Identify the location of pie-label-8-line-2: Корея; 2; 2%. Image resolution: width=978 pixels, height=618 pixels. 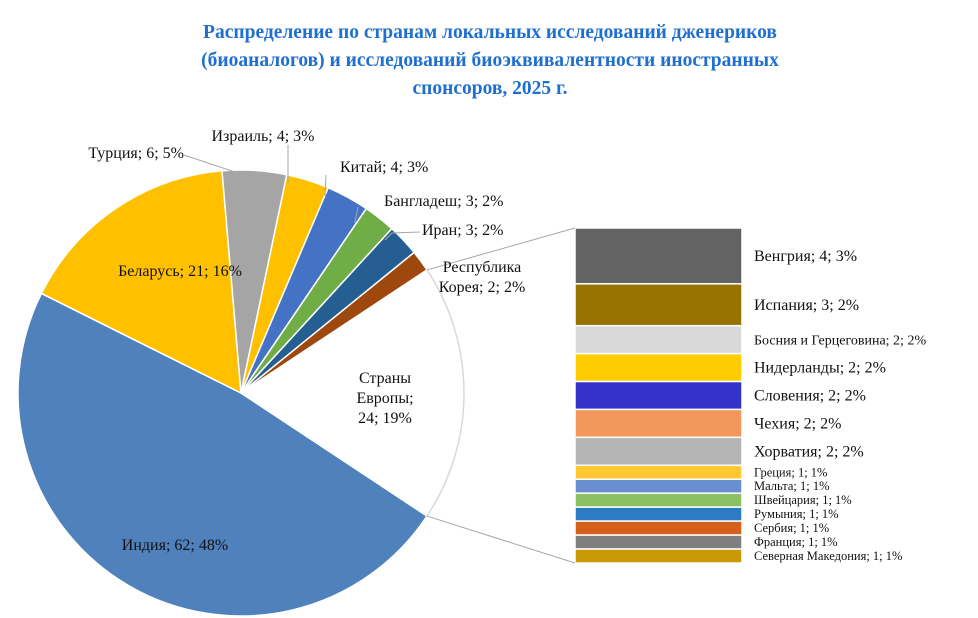
(482, 287).